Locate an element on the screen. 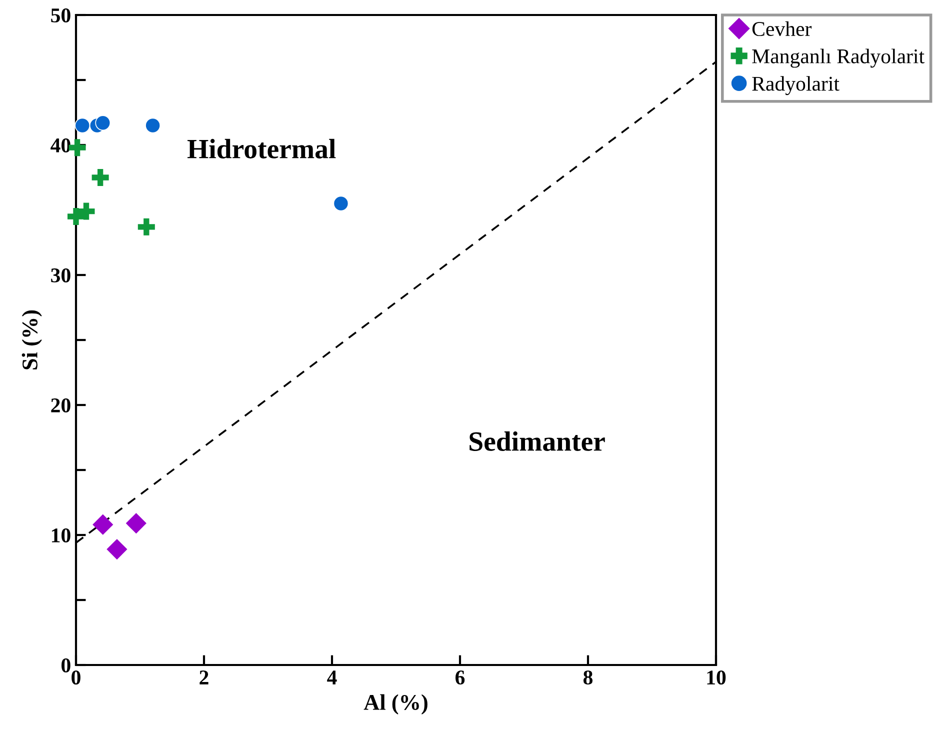 This screenshot has height=749, width=947. y-tick-label: 0 is located at coordinates (66, 665).